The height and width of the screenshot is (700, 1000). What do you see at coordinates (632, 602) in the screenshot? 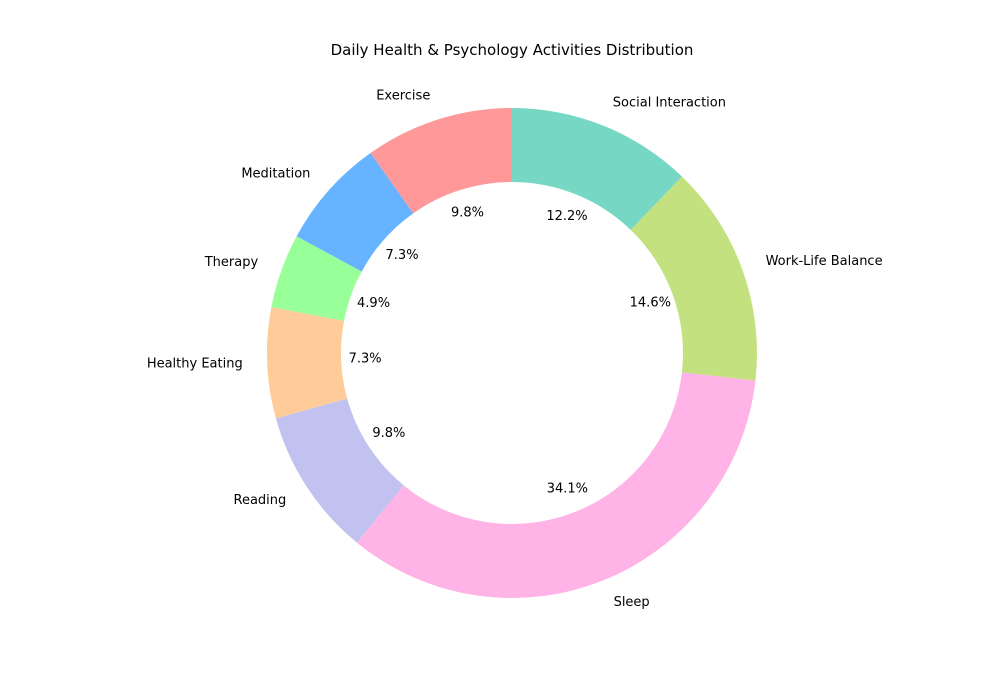
I see `label-sleep: Sleep` at bounding box center [632, 602].